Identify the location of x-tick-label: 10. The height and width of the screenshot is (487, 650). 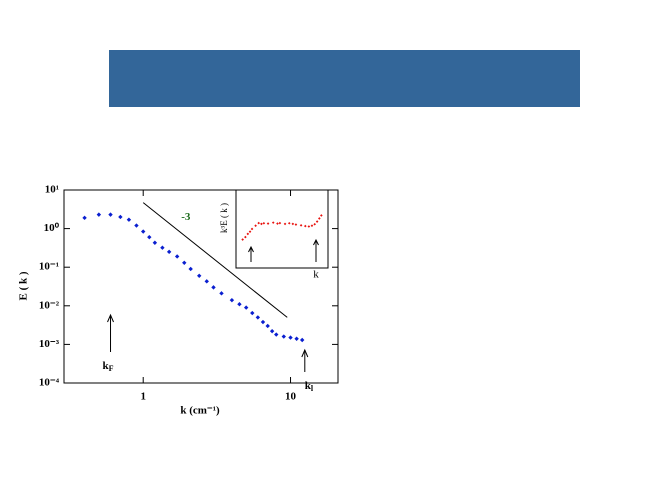
(291, 397).